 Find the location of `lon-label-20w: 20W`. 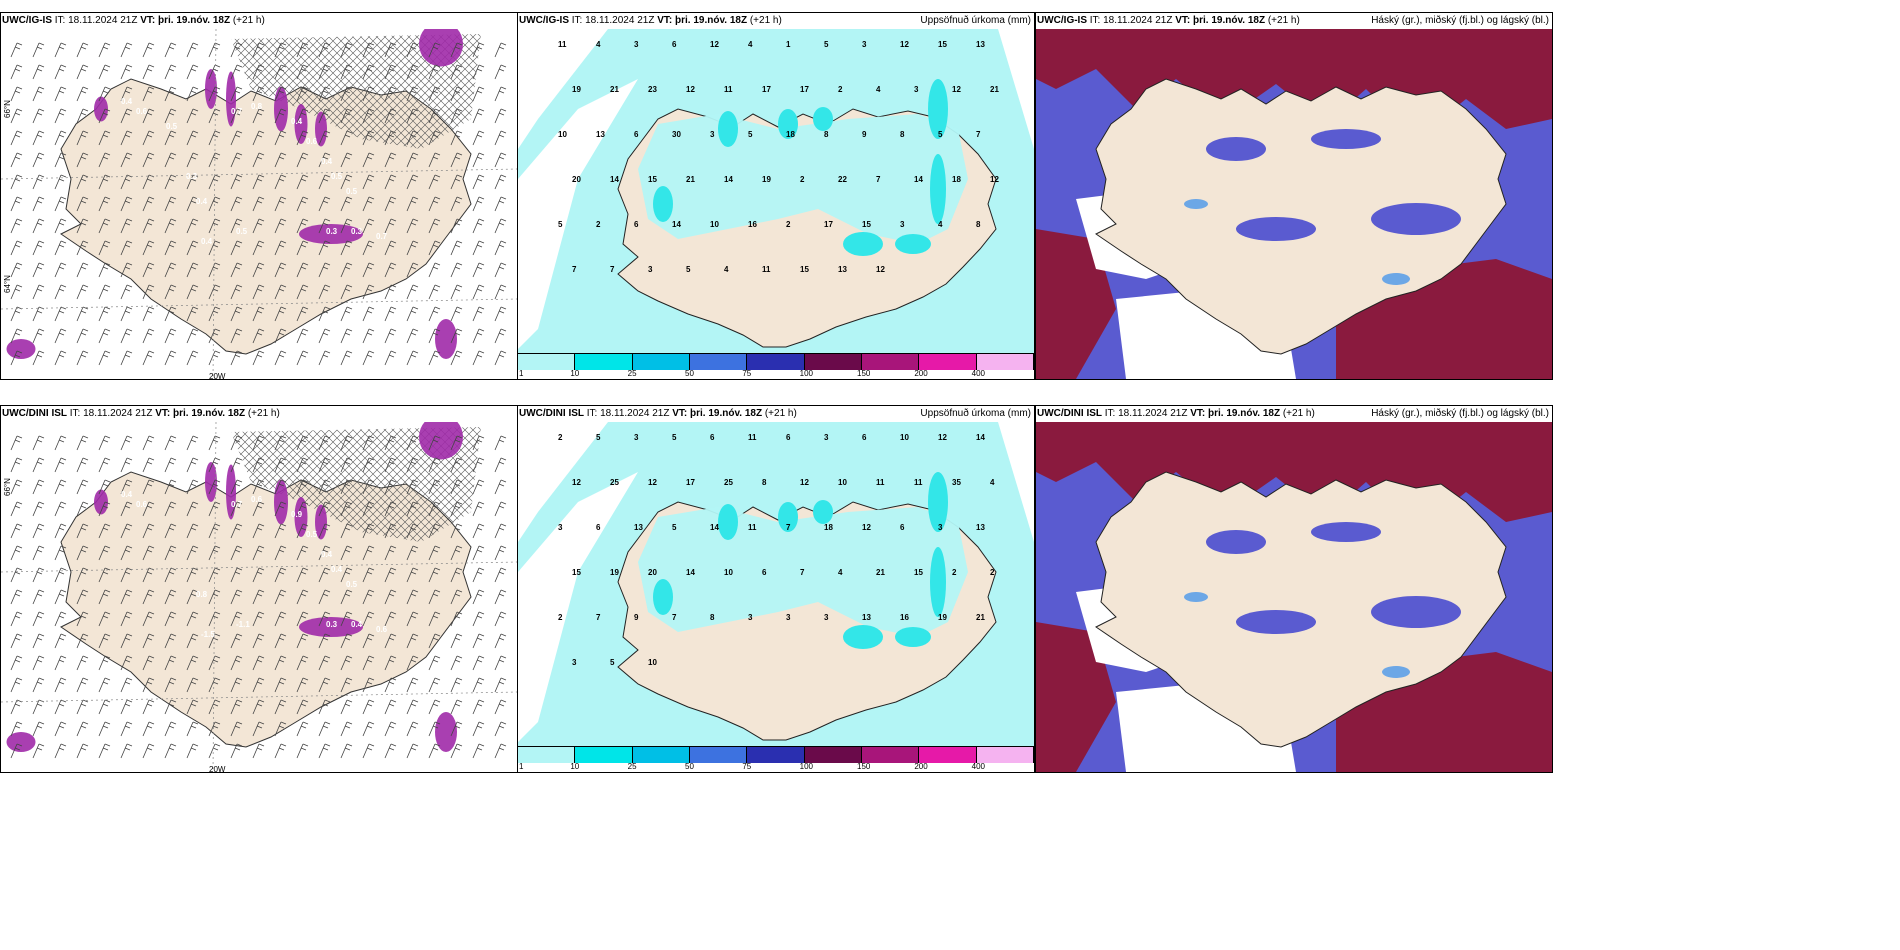

lon-label-20w: 20W is located at coordinates (217, 376).